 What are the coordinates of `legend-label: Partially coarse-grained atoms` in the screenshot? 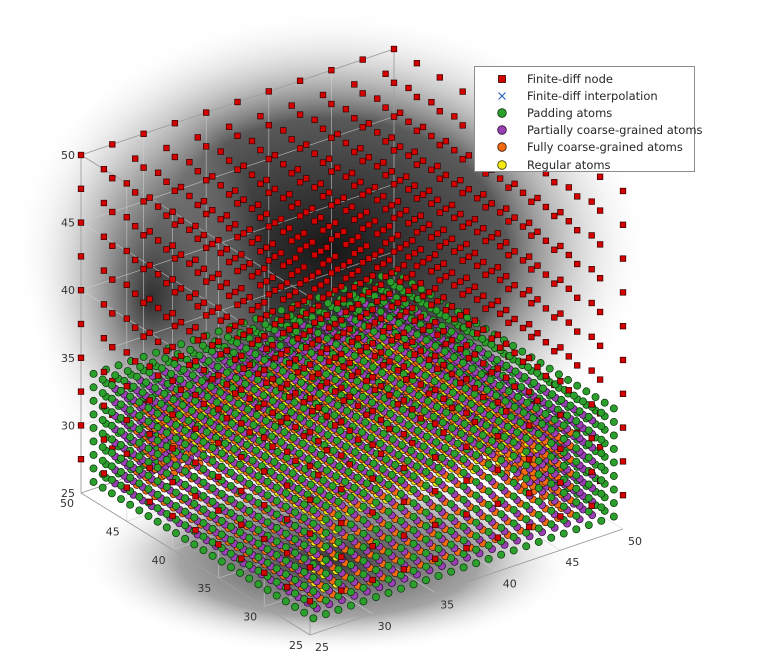 It's located at (615, 130).